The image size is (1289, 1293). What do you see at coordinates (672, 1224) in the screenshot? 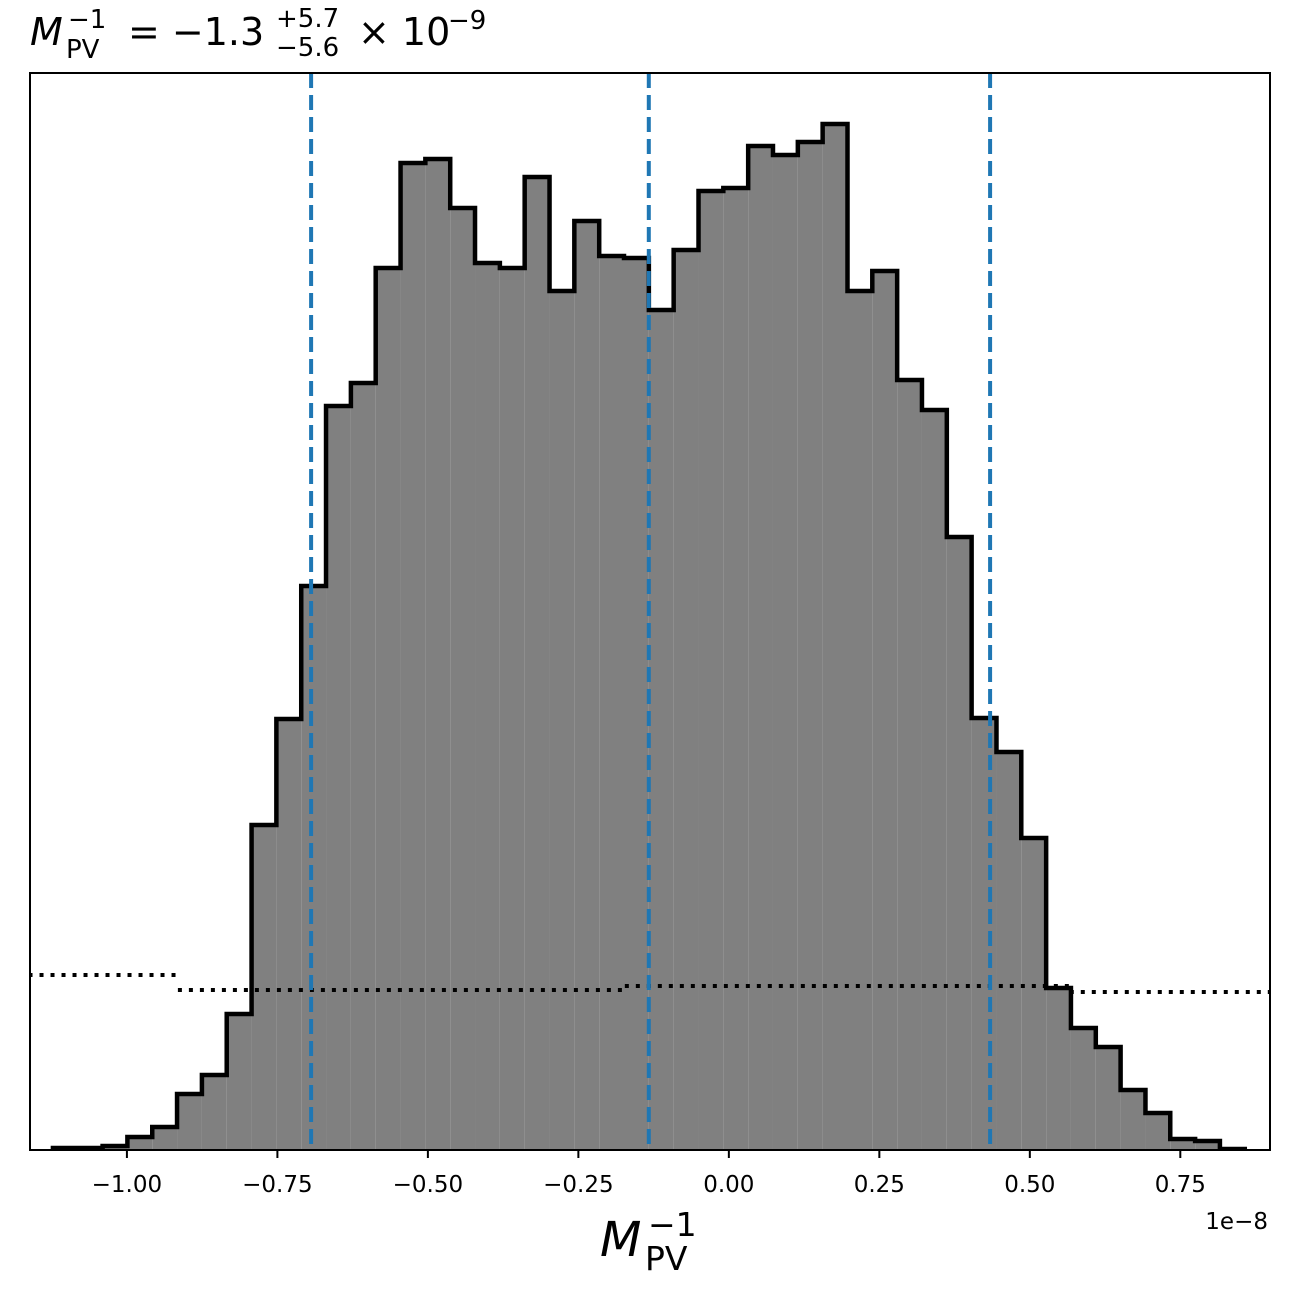
I see `x-label-sup: −1` at bounding box center [672, 1224].